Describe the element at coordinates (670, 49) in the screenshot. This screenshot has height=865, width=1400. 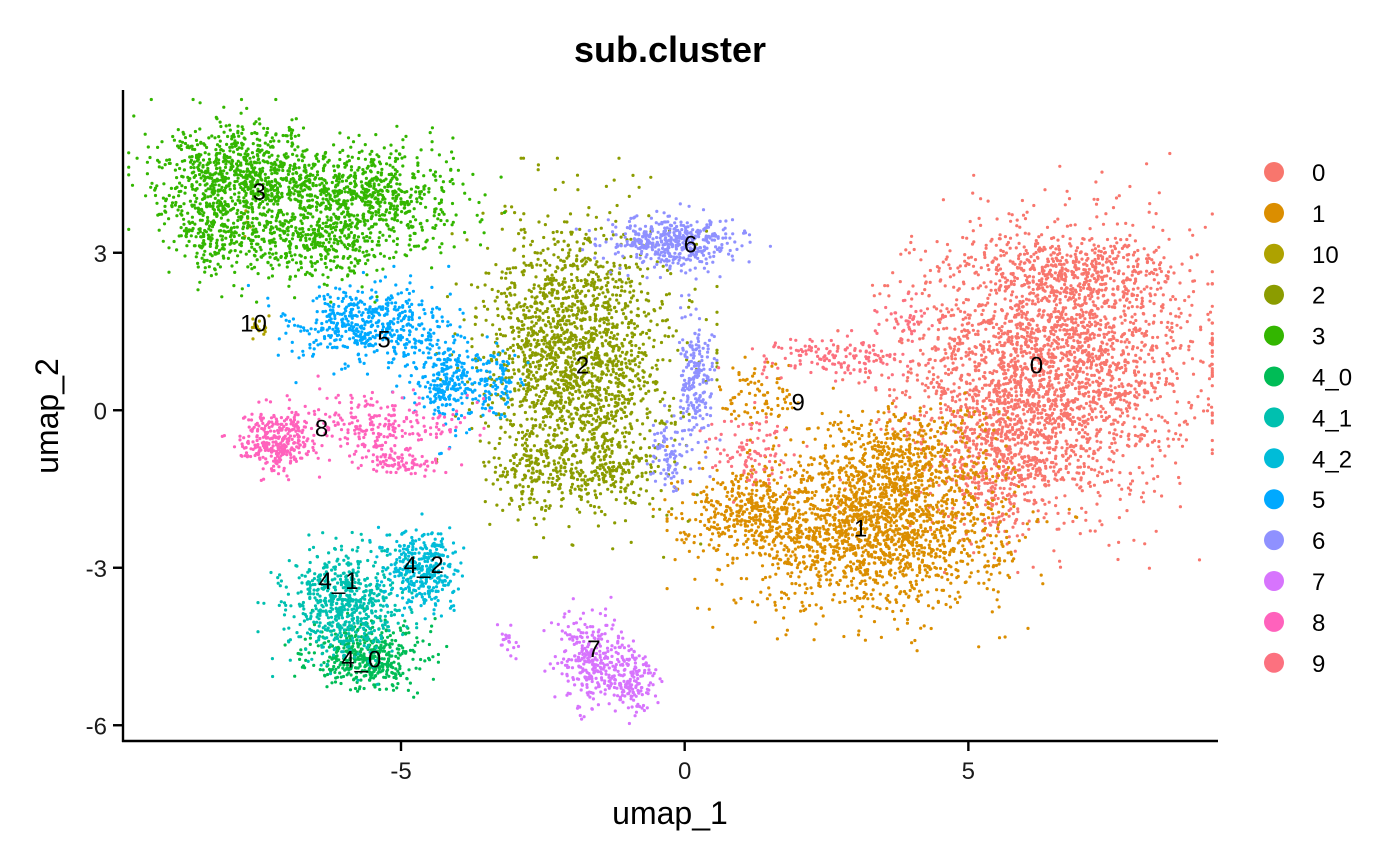
I see `chart-title: sub.cluster` at that location.